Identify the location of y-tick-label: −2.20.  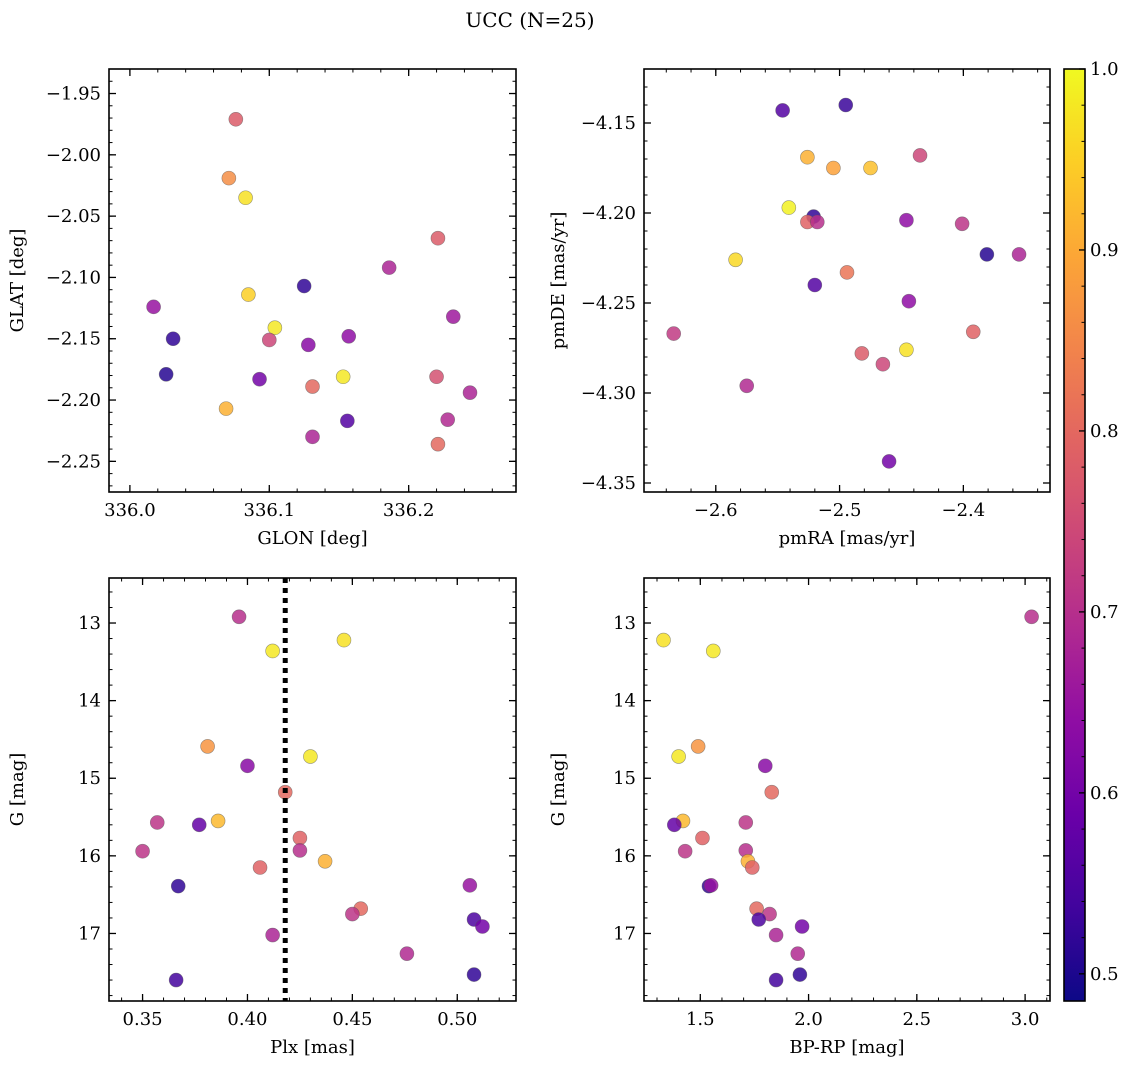
(73, 400).